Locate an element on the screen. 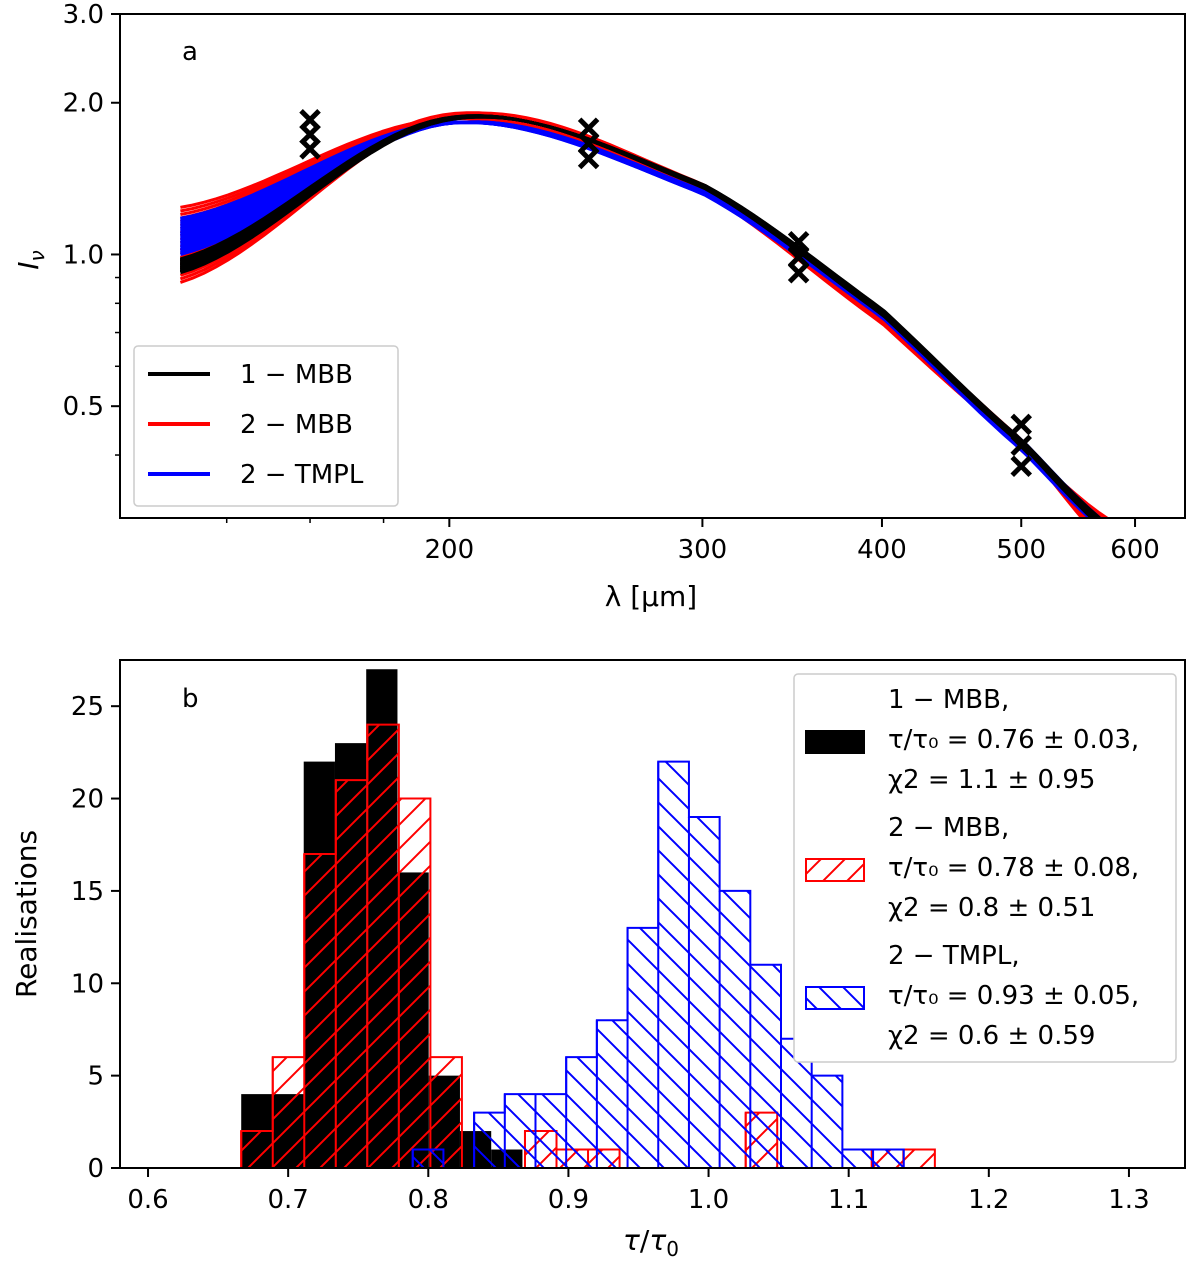 The height and width of the screenshot is (1262, 1200). legend-a-label-1: 2 − MBB is located at coordinates (296, 425).